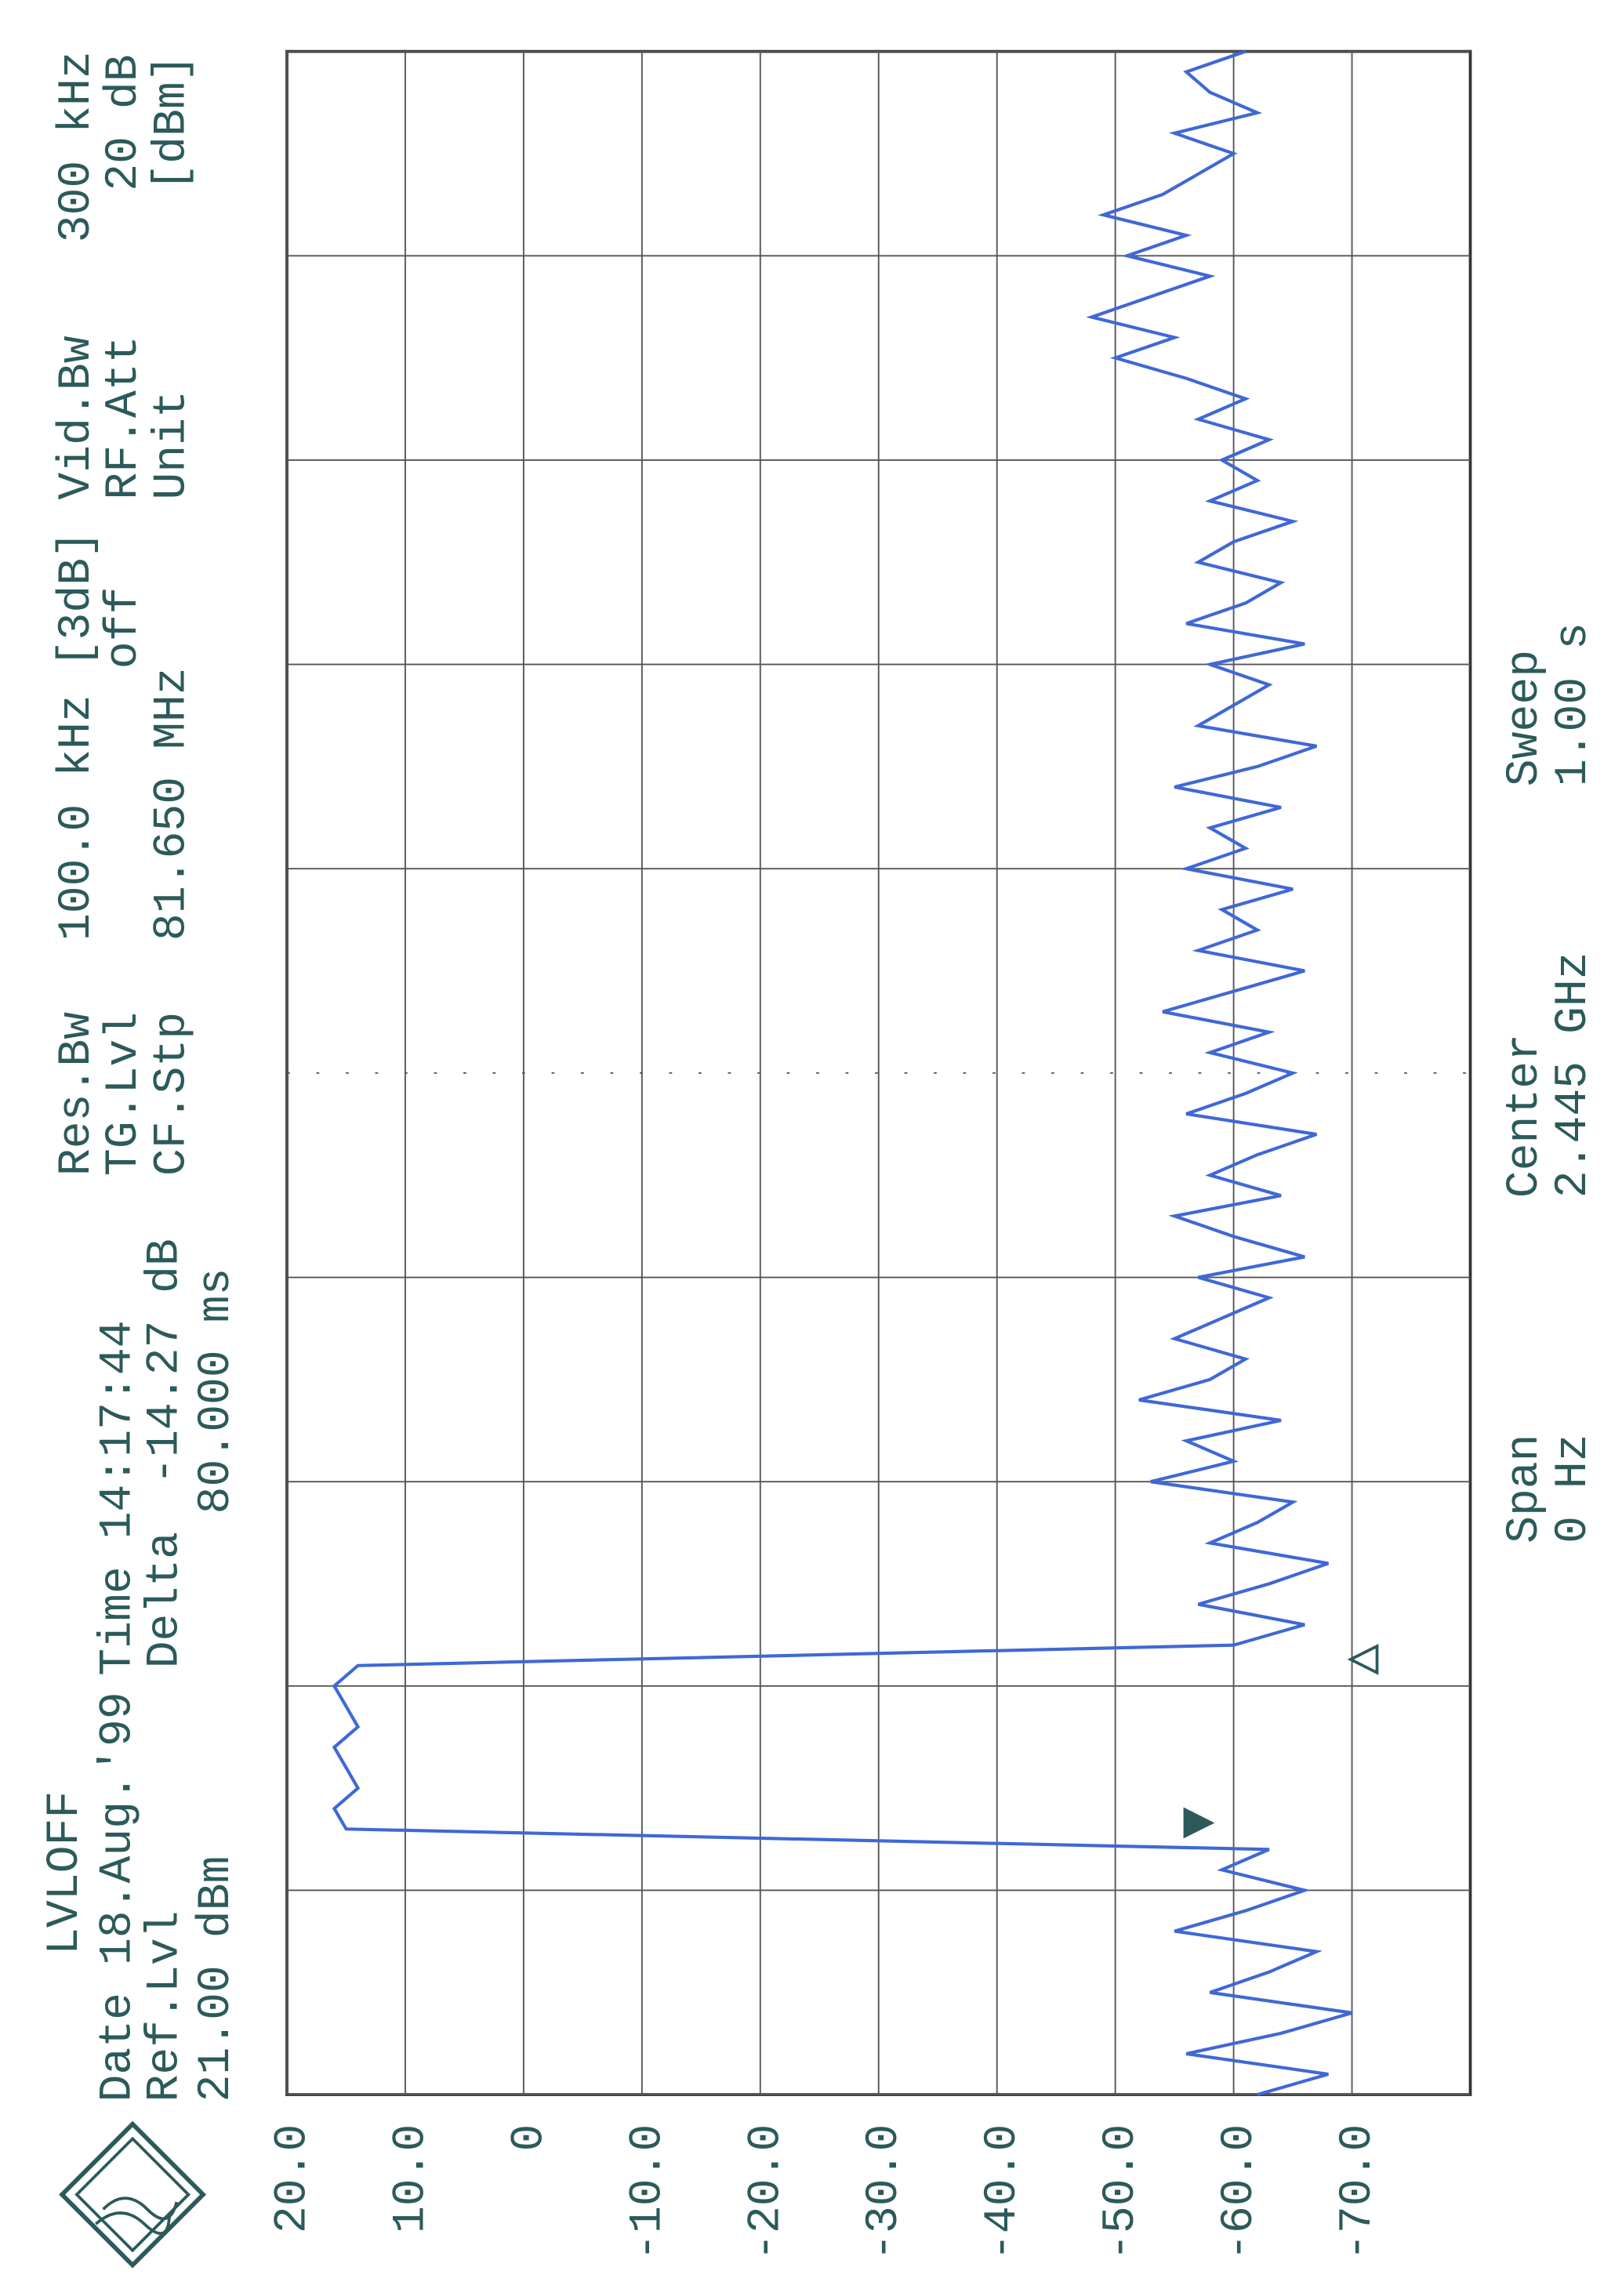 This screenshot has height=2296, width=1622. What do you see at coordinates (647, 2192) in the screenshot?
I see `y-tick-label: -10.0` at bounding box center [647, 2192].